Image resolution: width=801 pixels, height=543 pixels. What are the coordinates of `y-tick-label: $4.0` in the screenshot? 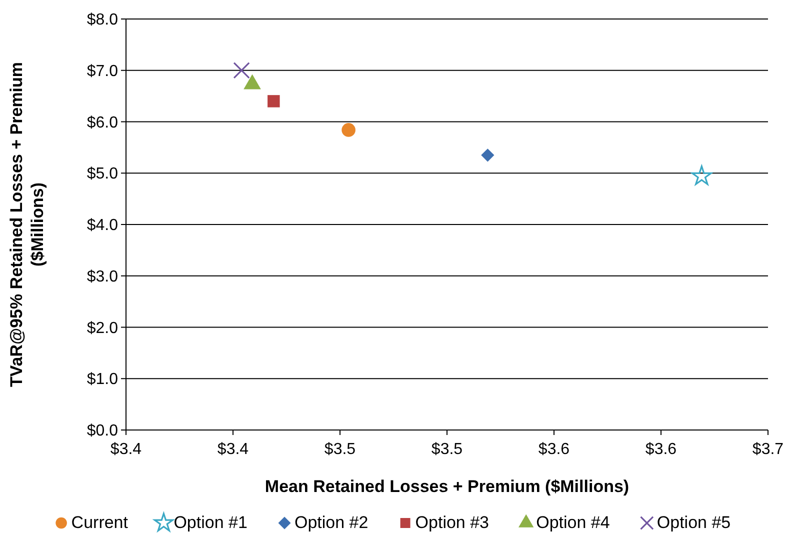 It's located at (102, 225).